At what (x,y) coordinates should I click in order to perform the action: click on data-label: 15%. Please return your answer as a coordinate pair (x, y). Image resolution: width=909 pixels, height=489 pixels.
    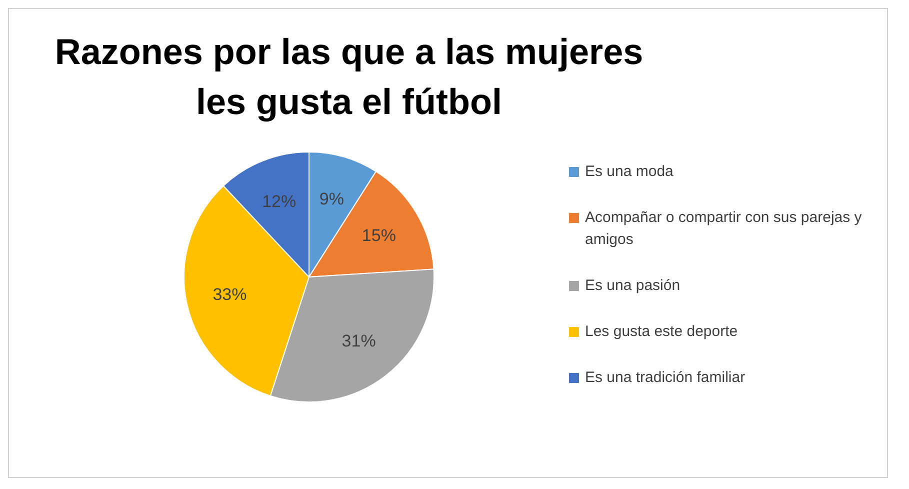
    Looking at the image, I should click on (379, 236).